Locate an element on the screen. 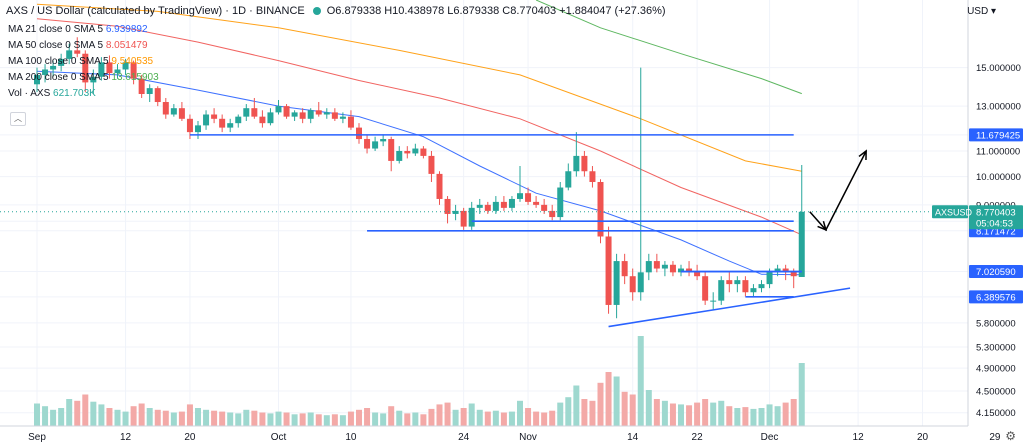 Image resolution: width=1024 pixels, height=445 pixels. settings-gear-icon: ⚙ is located at coordinates (1010, 436).